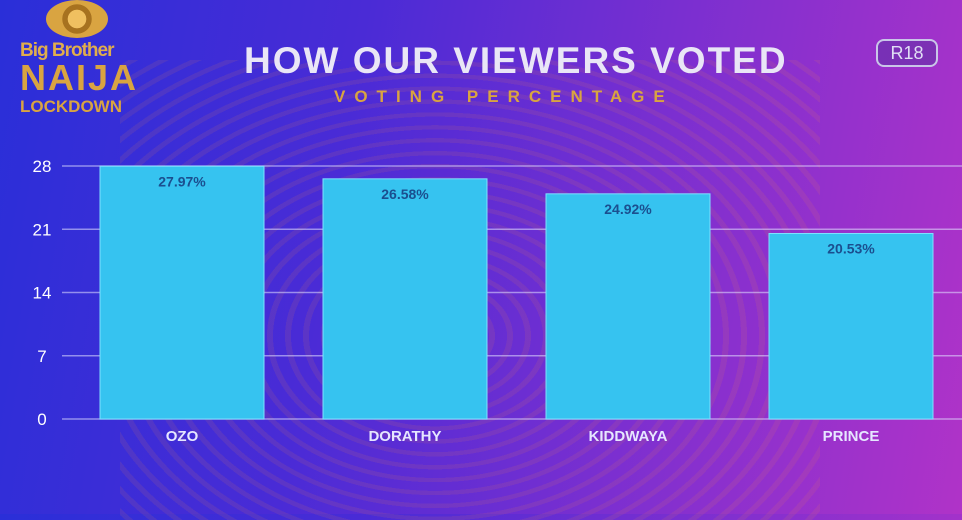 The width and height of the screenshot is (962, 520). What do you see at coordinates (404, 436) in the screenshot?
I see `x-tick-label: DORATHY` at bounding box center [404, 436].